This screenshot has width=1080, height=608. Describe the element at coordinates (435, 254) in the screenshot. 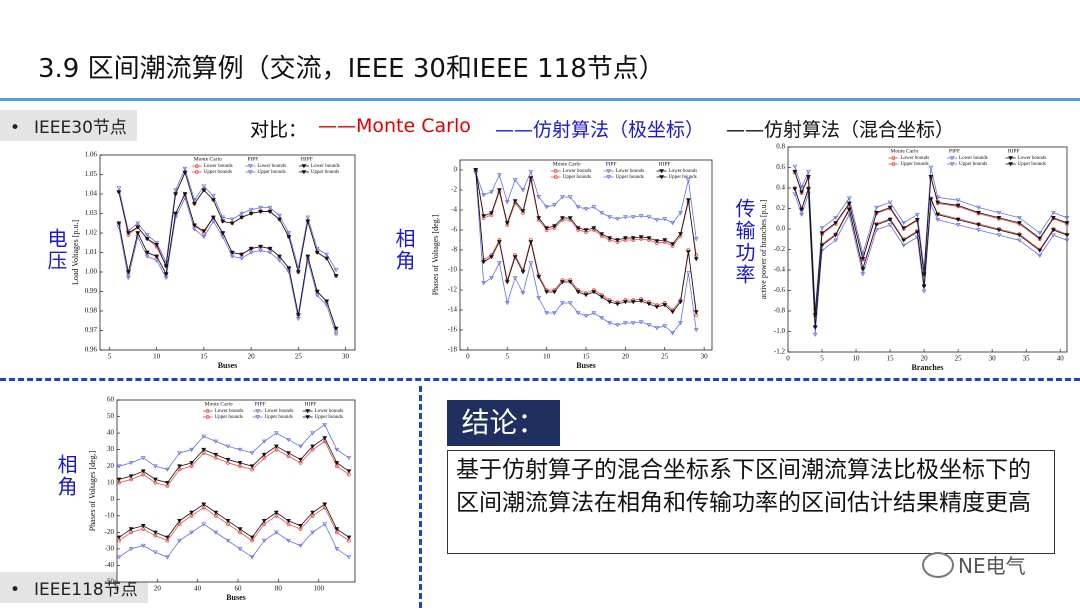

I see `y-axis-label: Phases of Voltages [deg.]` at that location.